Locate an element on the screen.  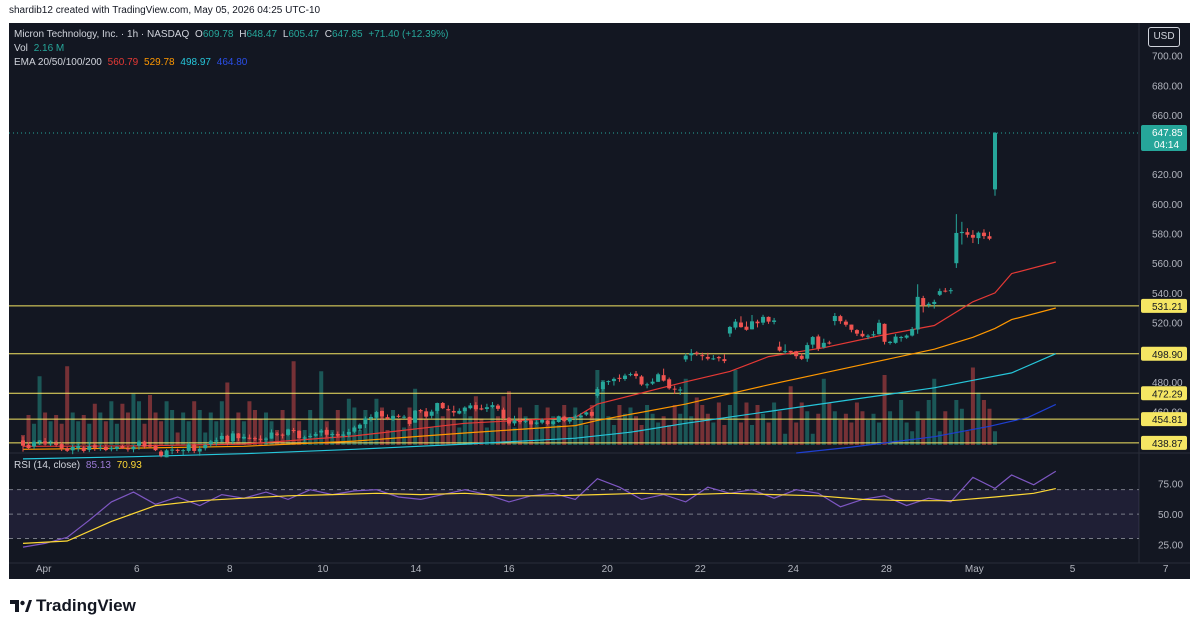
price-tick-label: 600.00 is located at coordinates (1167, 205).